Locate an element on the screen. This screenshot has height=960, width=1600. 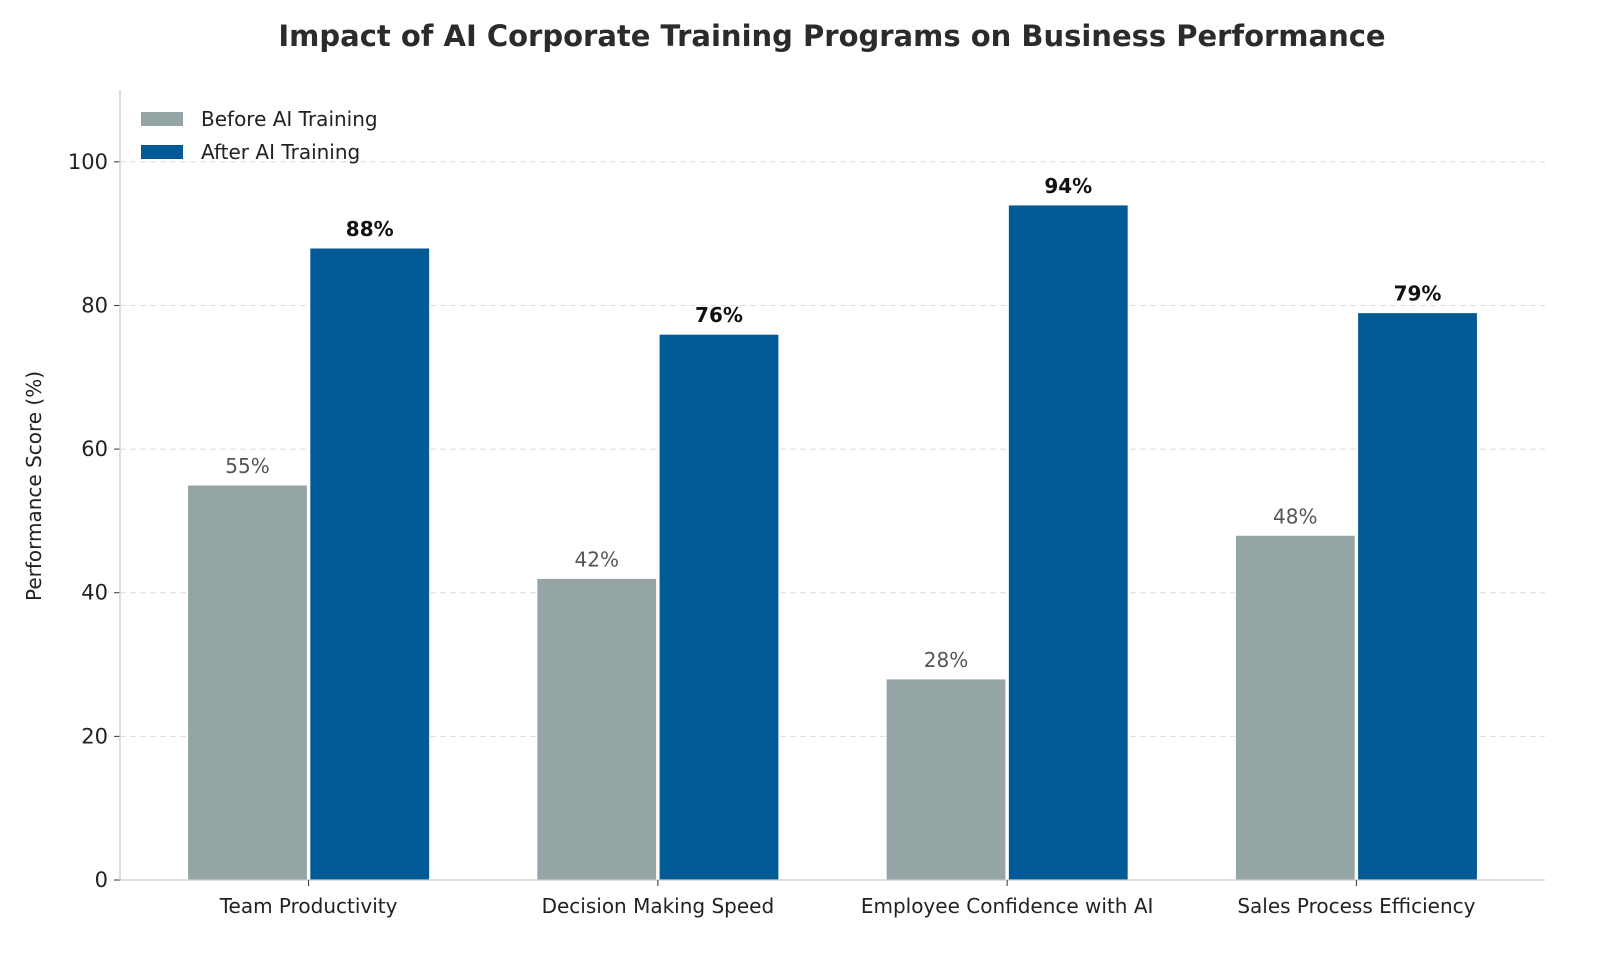
data-label: 48% is located at coordinates (1295, 516).